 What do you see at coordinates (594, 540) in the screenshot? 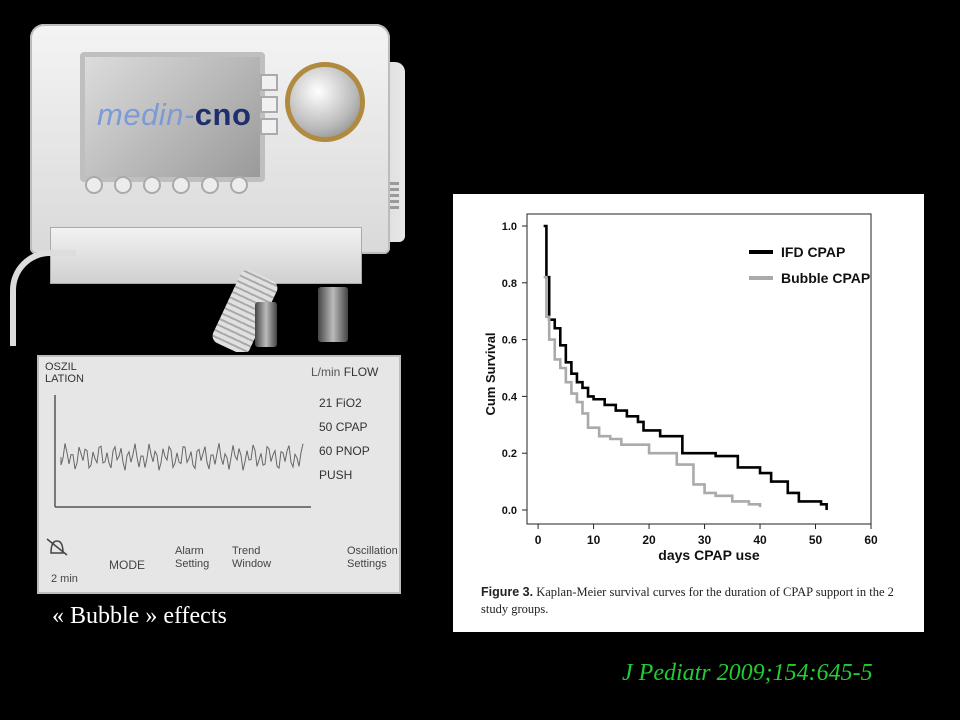
I see `x-tick-label: 10` at bounding box center [594, 540].